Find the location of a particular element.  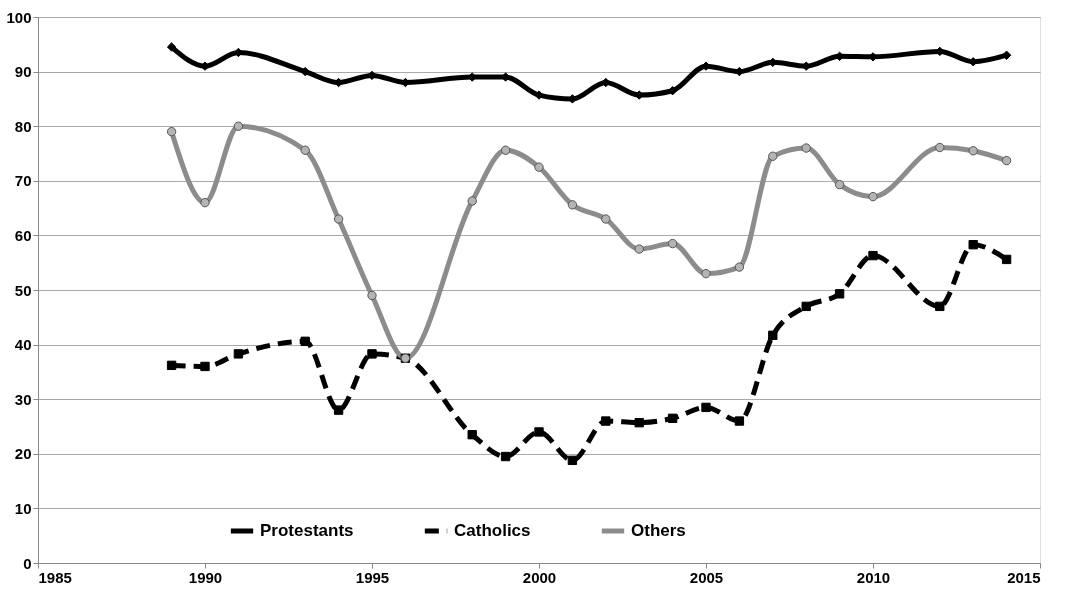

y-tick-label: 40 is located at coordinates (23, 345).